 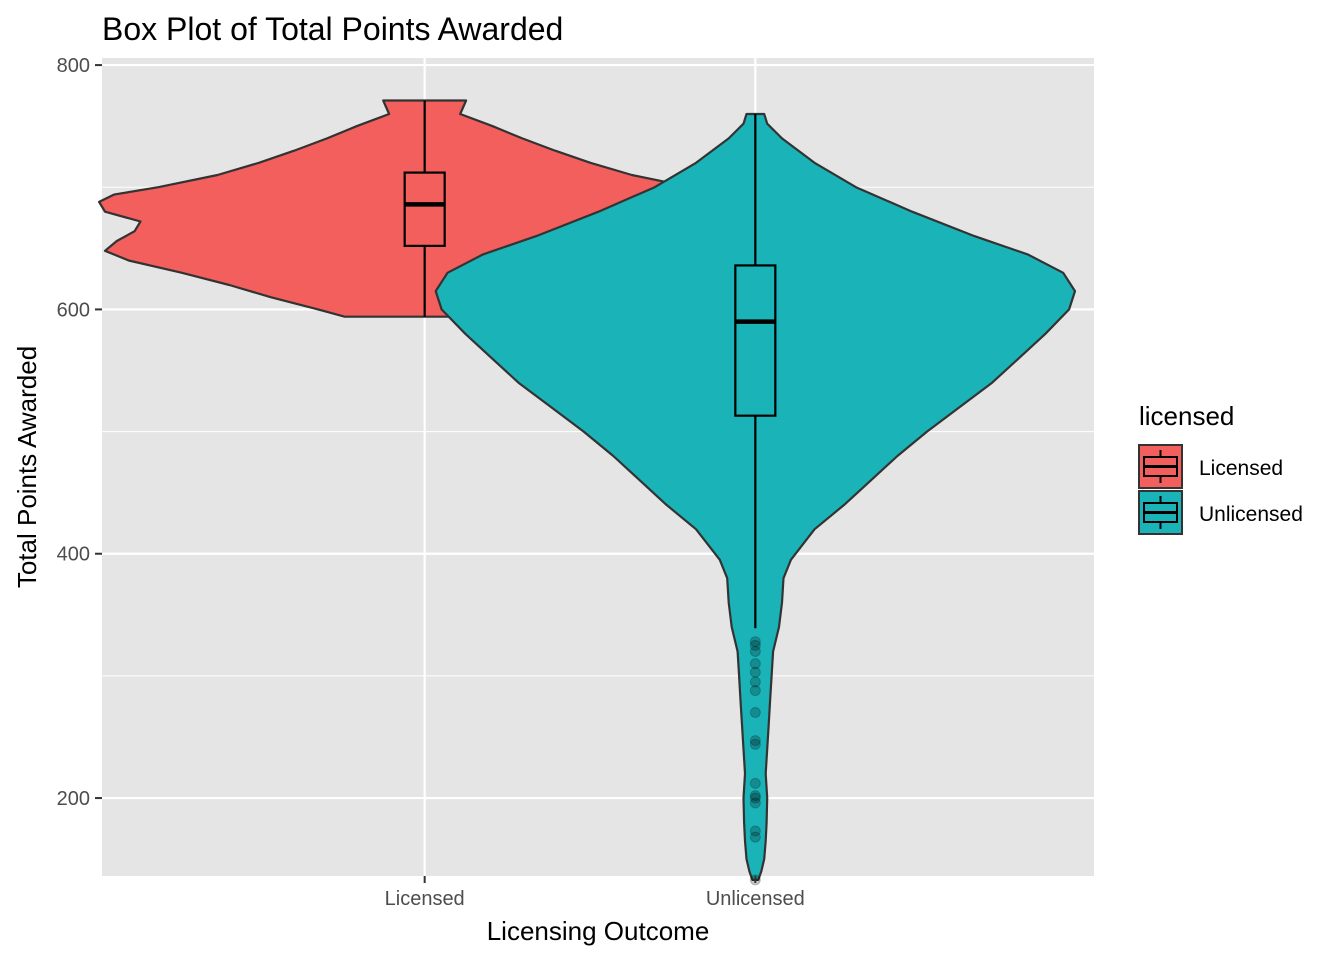 I want to click on x-tick-label: Unlicensed, so click(x=755, y=899).